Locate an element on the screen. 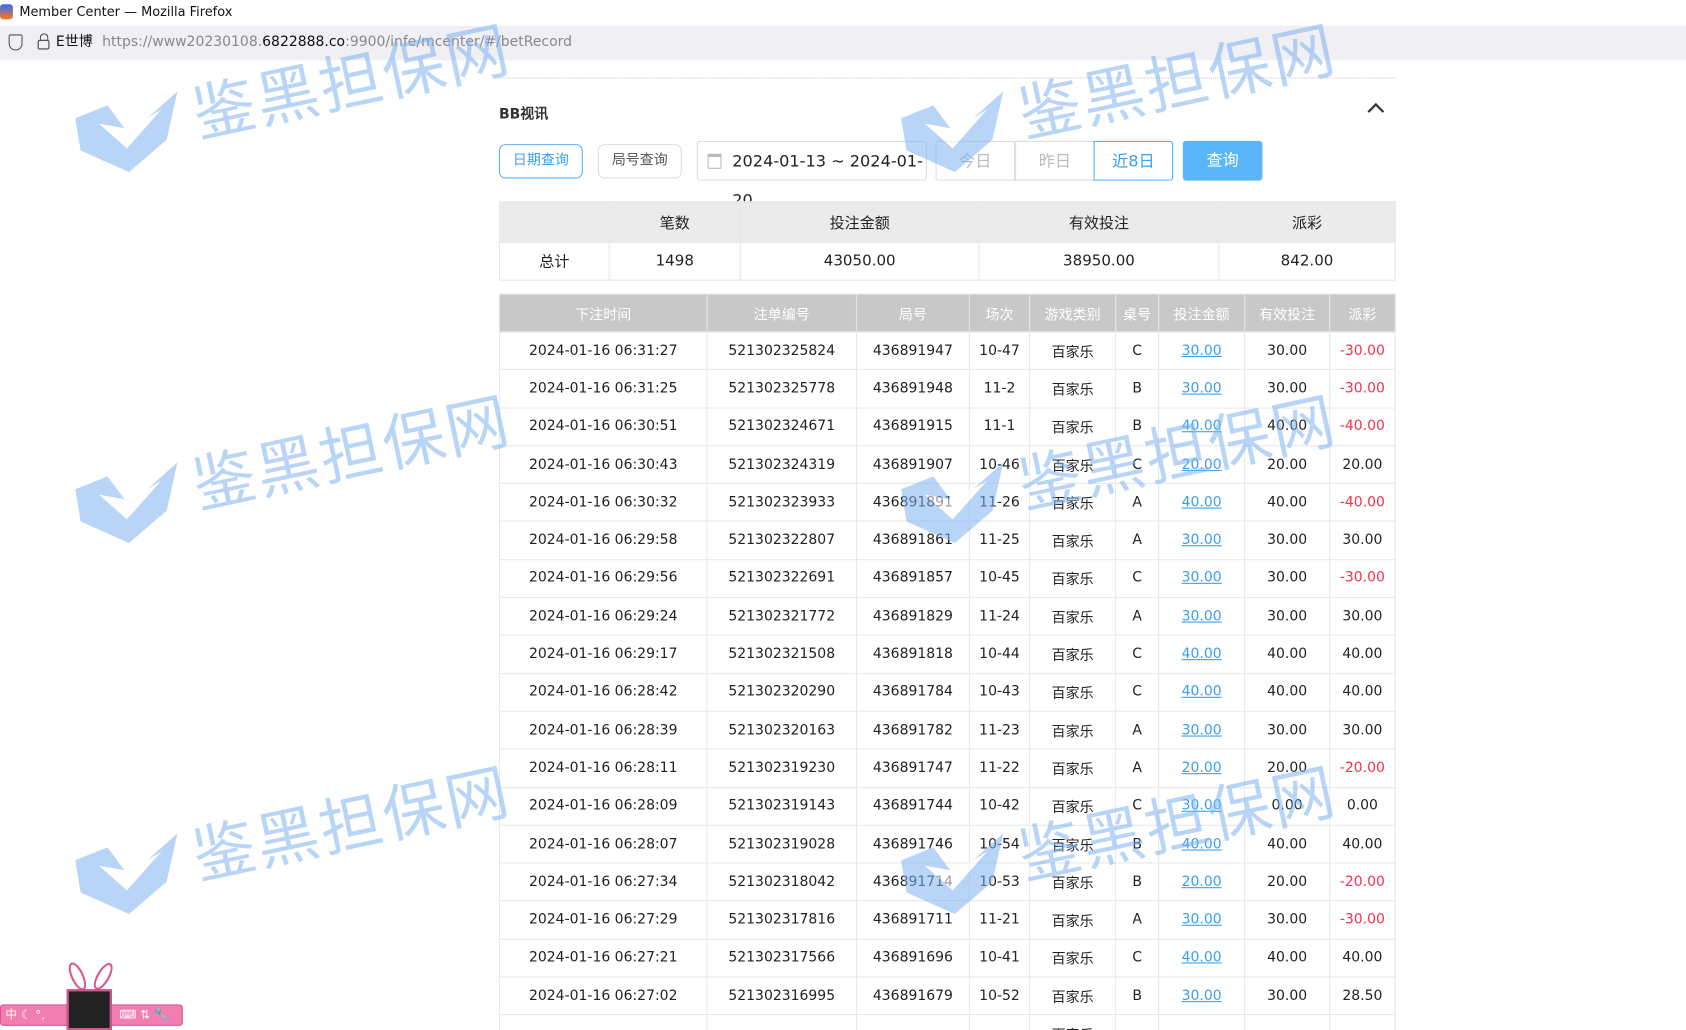 The height and width of the screenshot is (1030, 1686). ime-mode-label: 中 ☾ °, is located at coordinates (25, 1014).